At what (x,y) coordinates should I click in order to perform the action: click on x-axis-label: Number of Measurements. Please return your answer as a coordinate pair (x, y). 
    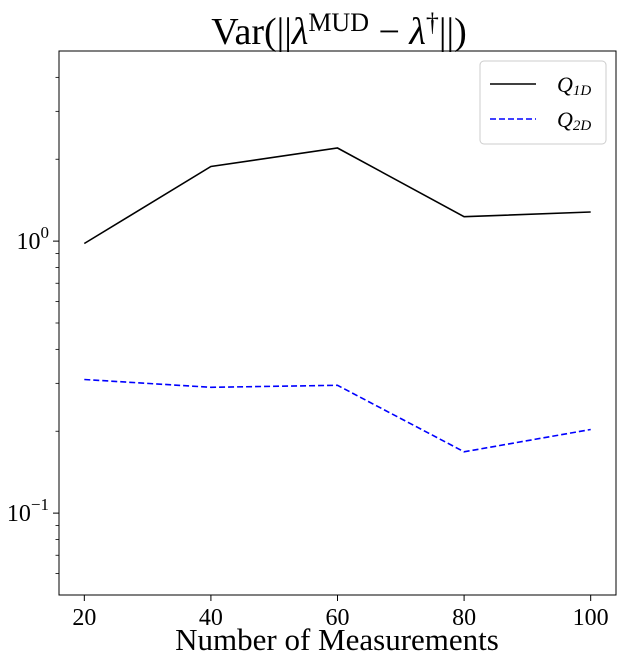
    Looking at the image, I should click on (337, 639).